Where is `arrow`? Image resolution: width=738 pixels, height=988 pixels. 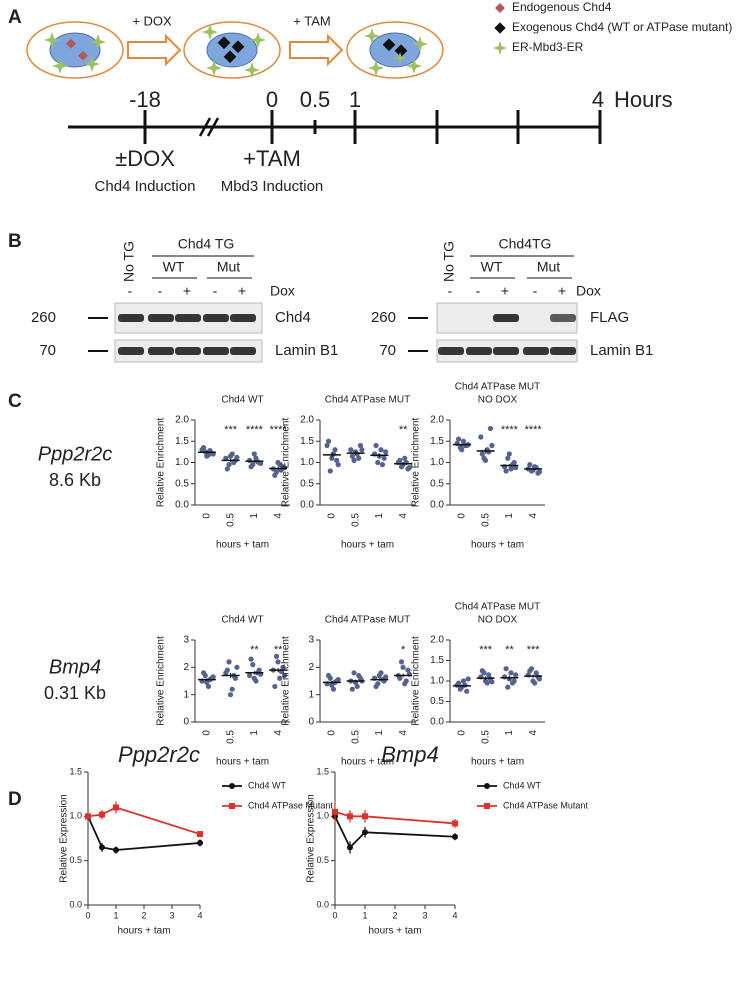 arrow is located at coordinates (154, 50).